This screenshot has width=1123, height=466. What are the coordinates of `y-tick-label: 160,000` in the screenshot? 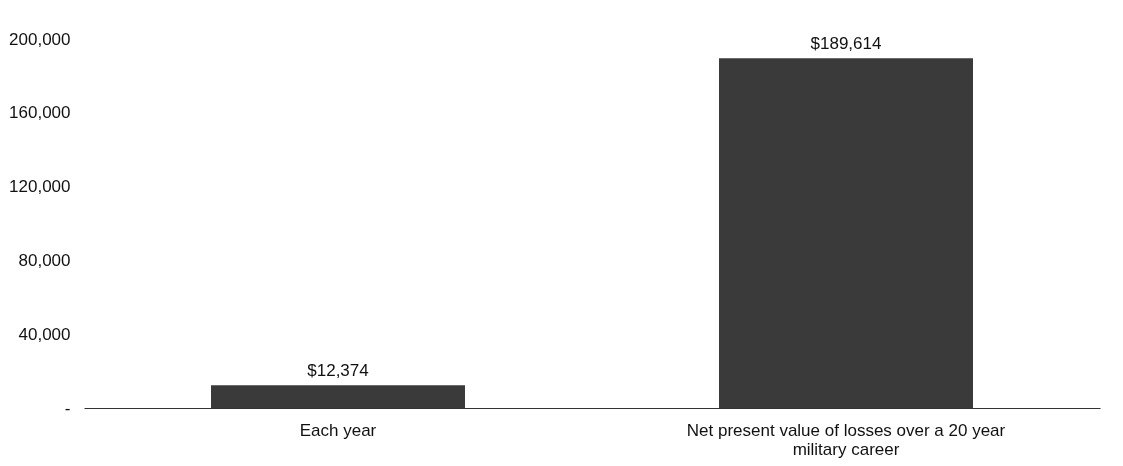 It's located at (40, 113).